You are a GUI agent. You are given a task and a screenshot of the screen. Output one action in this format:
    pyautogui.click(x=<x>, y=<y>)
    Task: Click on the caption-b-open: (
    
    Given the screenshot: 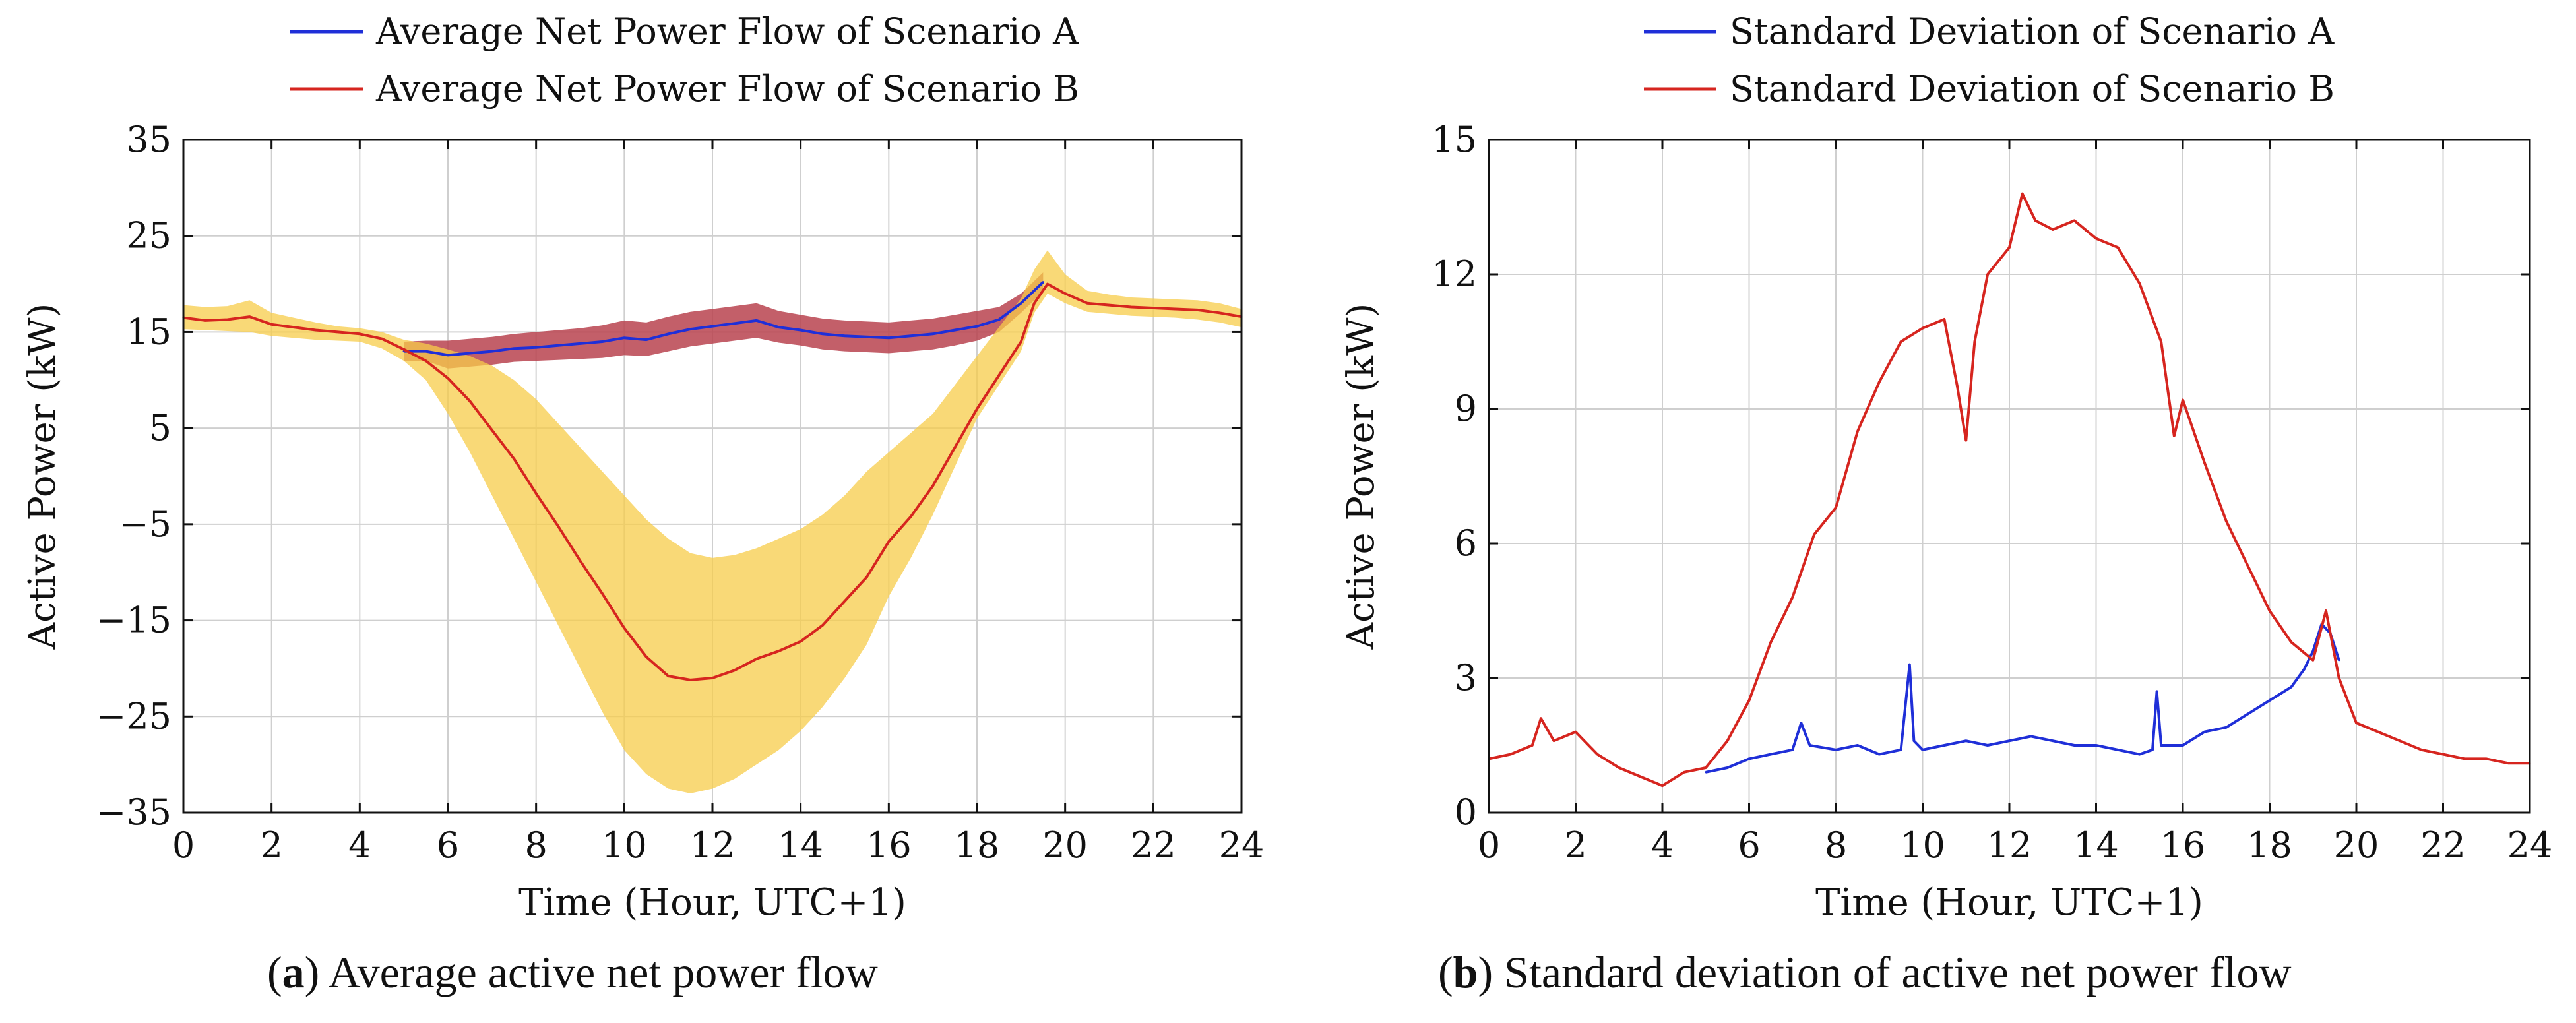 What is the action you would take?
    pyautogui.click(x=1445, y=972)
    